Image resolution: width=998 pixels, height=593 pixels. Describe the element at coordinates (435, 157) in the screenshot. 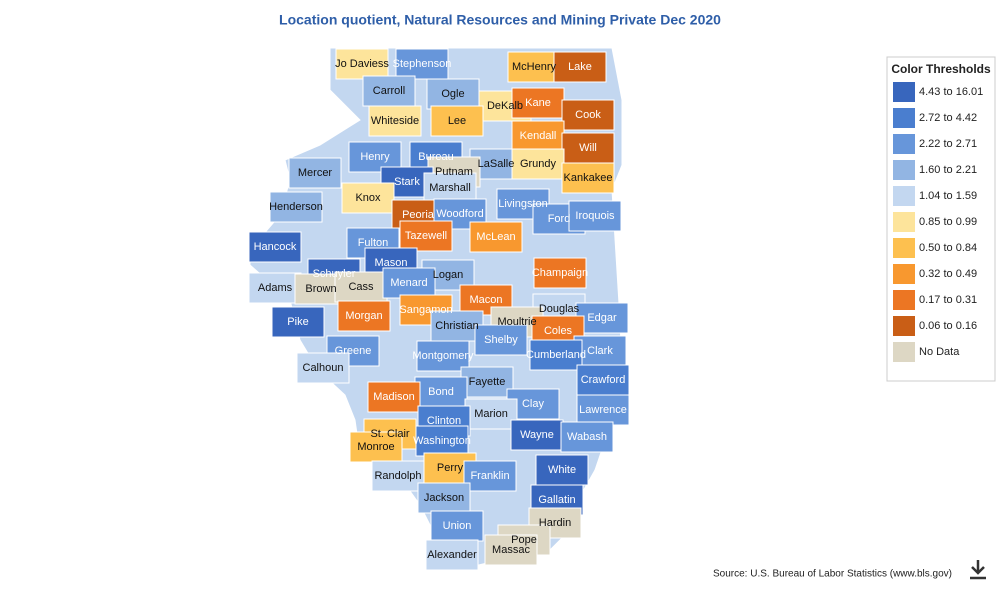

I see `county-label: Bureau` at that location.